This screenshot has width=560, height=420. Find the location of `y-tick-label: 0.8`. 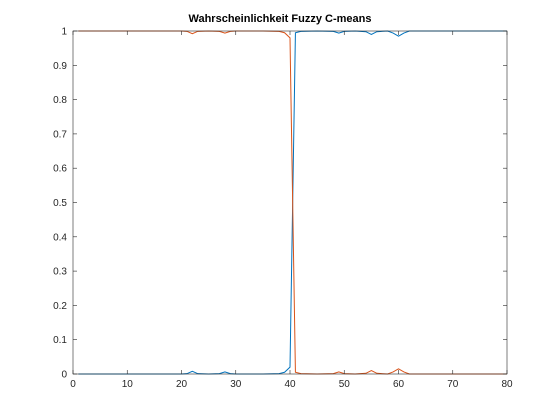

y-tick-label: 0.8 is located at coordinates (60, 100).